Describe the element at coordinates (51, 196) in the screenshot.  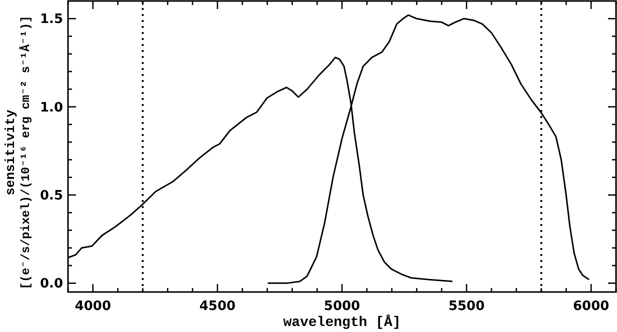
I see `y-tick-label: 0.5` at that location.